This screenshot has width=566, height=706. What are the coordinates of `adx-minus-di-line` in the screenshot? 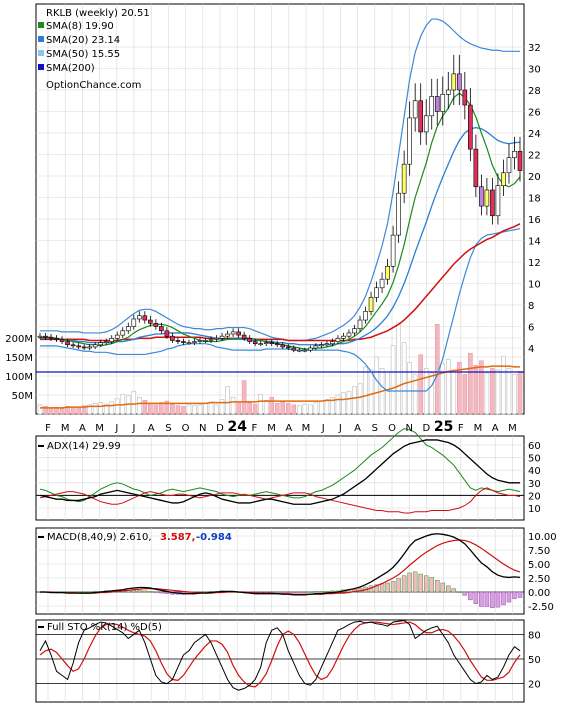 It's located at (280, 500).